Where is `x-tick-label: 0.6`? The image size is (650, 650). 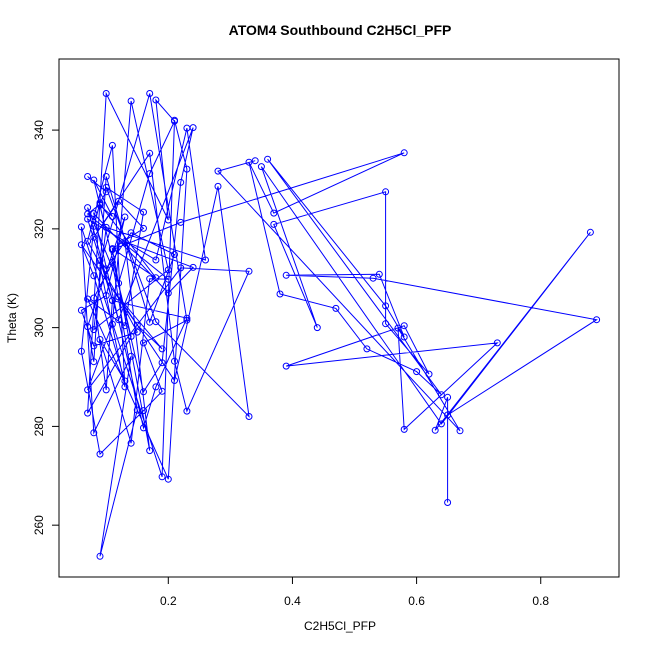 x-tick-label: 0.6 is located at coordinates (416, 601).